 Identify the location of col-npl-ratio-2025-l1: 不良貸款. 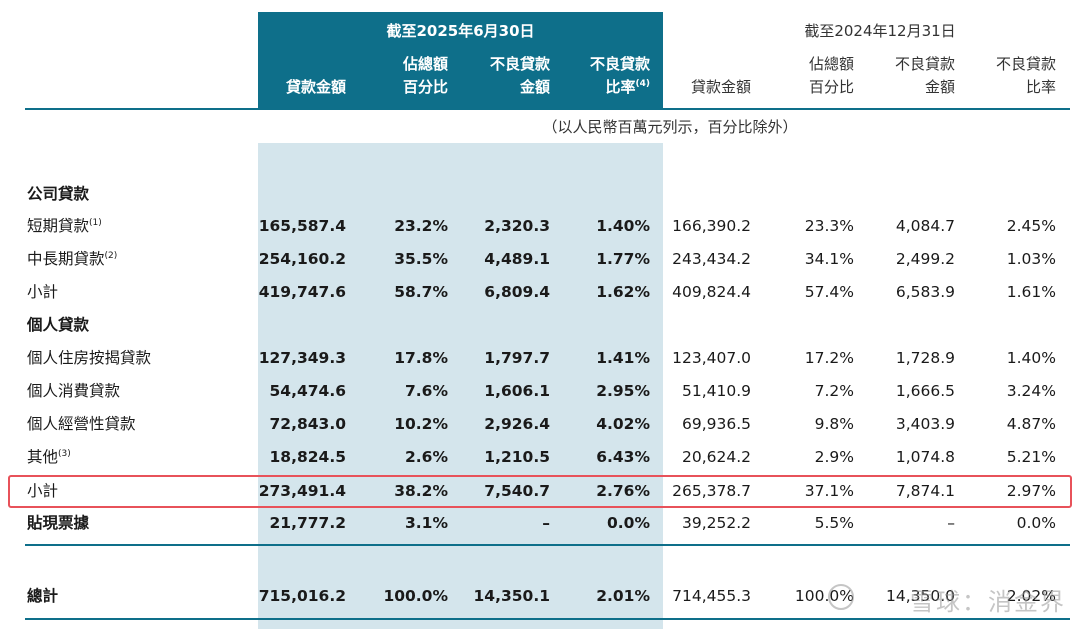
(619, 64).